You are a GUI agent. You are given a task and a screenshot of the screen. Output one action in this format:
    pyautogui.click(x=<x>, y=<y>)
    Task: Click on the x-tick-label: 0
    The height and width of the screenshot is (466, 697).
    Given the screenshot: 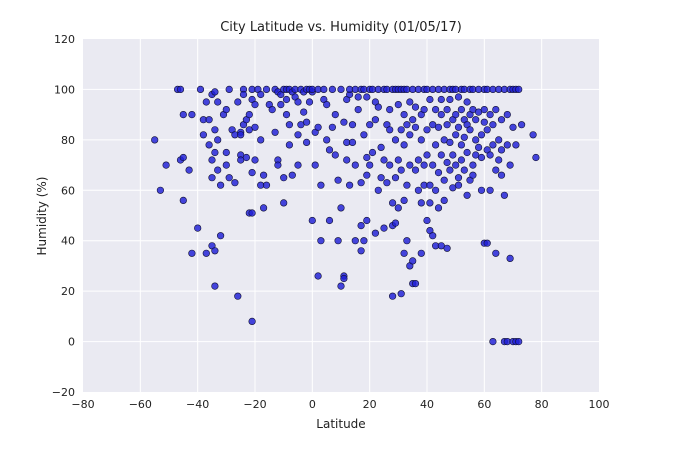 What is the action you would take?
    pyautogui.click(x=312, y=404)
    